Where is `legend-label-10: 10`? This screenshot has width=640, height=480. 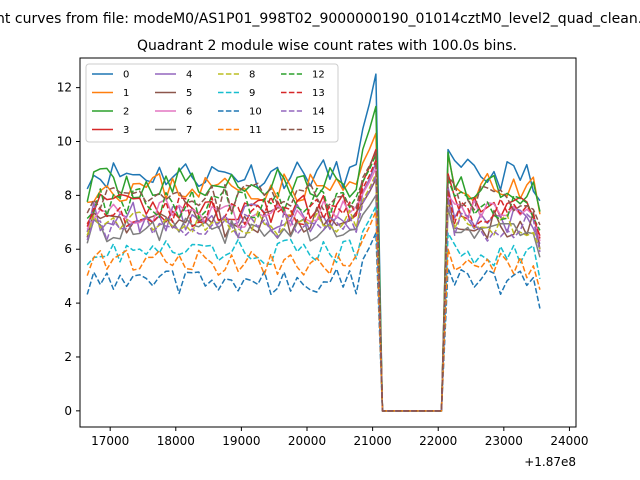 legend-label-10: 10 is located at coordinates (255, 112).